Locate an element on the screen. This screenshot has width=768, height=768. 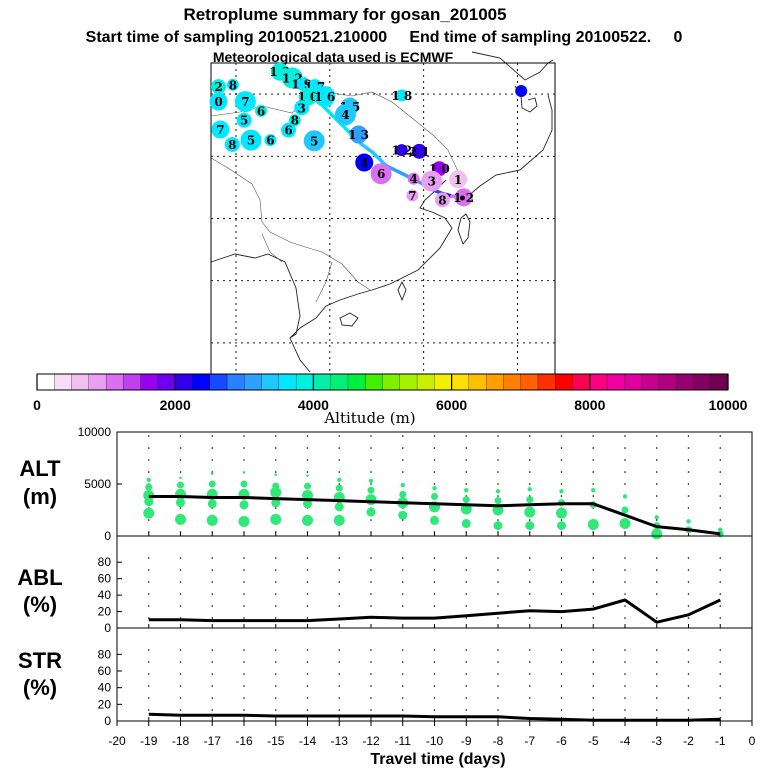
cluster-label: 7 is located at coordinates (412, 196).